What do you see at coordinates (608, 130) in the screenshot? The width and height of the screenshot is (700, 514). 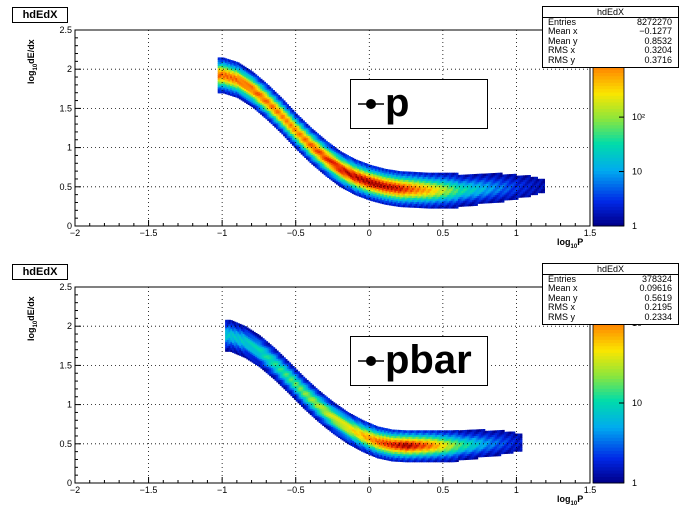 I see `colorbar-segment` at bounding box center [608, 130].